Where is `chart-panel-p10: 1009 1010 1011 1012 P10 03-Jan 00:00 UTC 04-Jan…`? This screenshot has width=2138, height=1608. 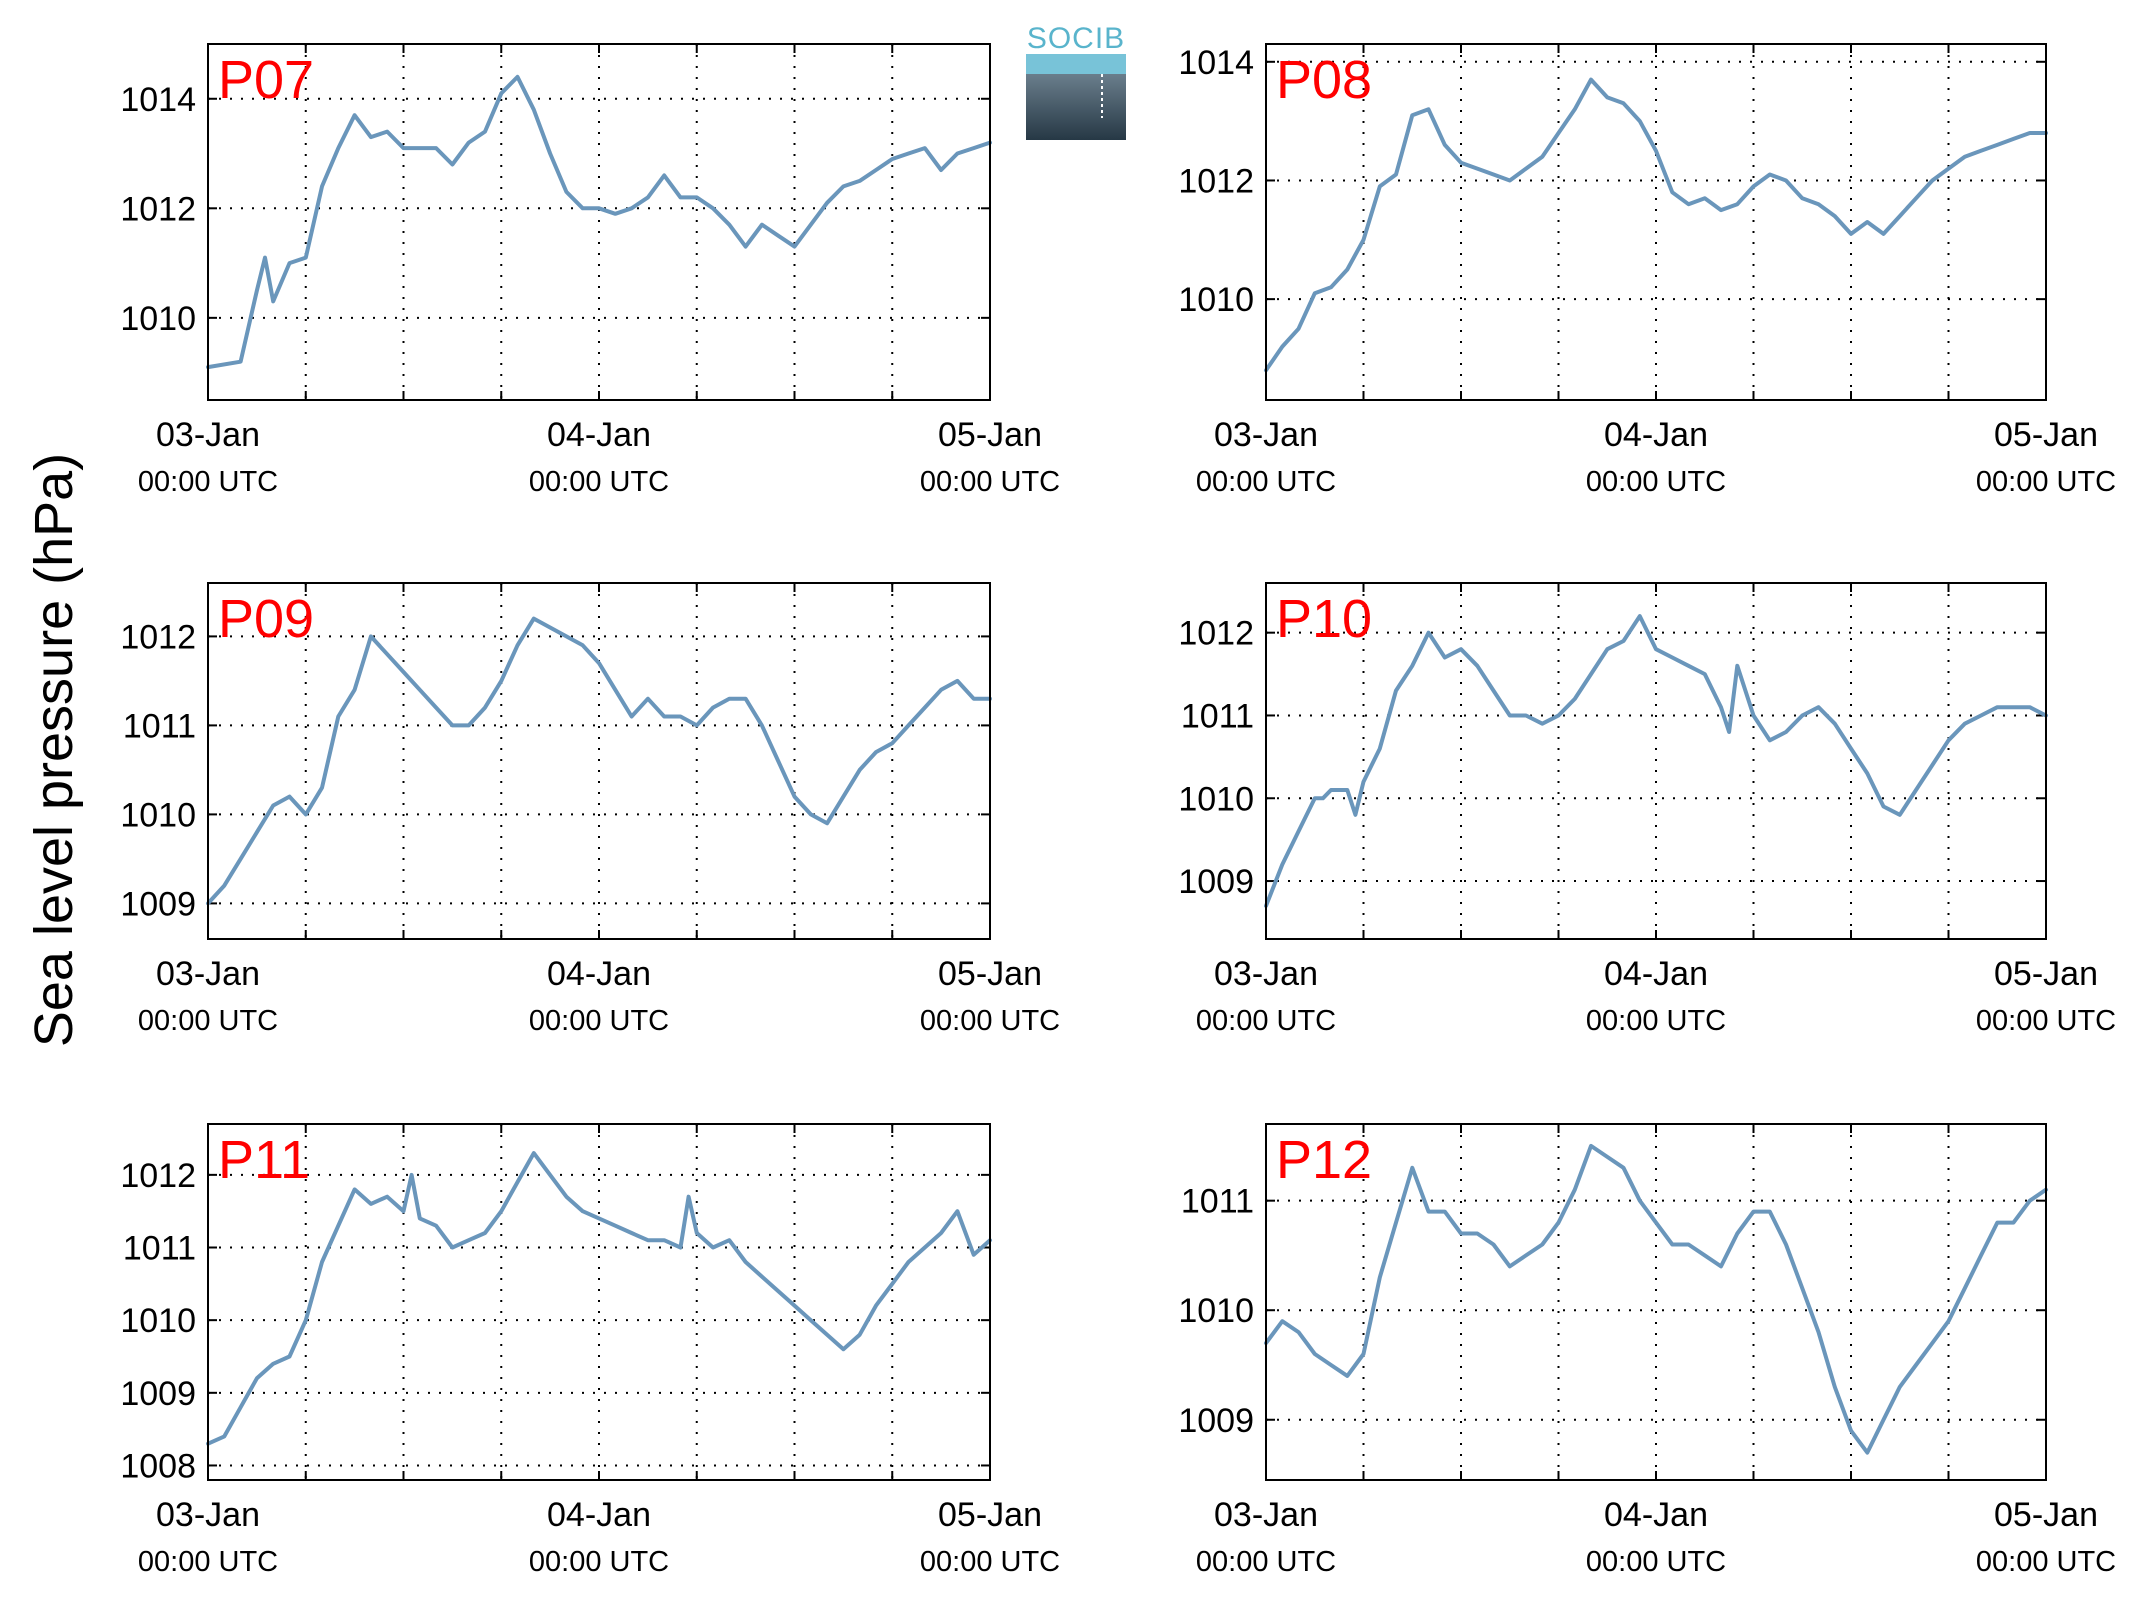 chart-panel-p10: 1009 1010 1011 1012 P10 03-Jan 00:00 UTC 04-Jan… is located at coordinates (1647, 809).